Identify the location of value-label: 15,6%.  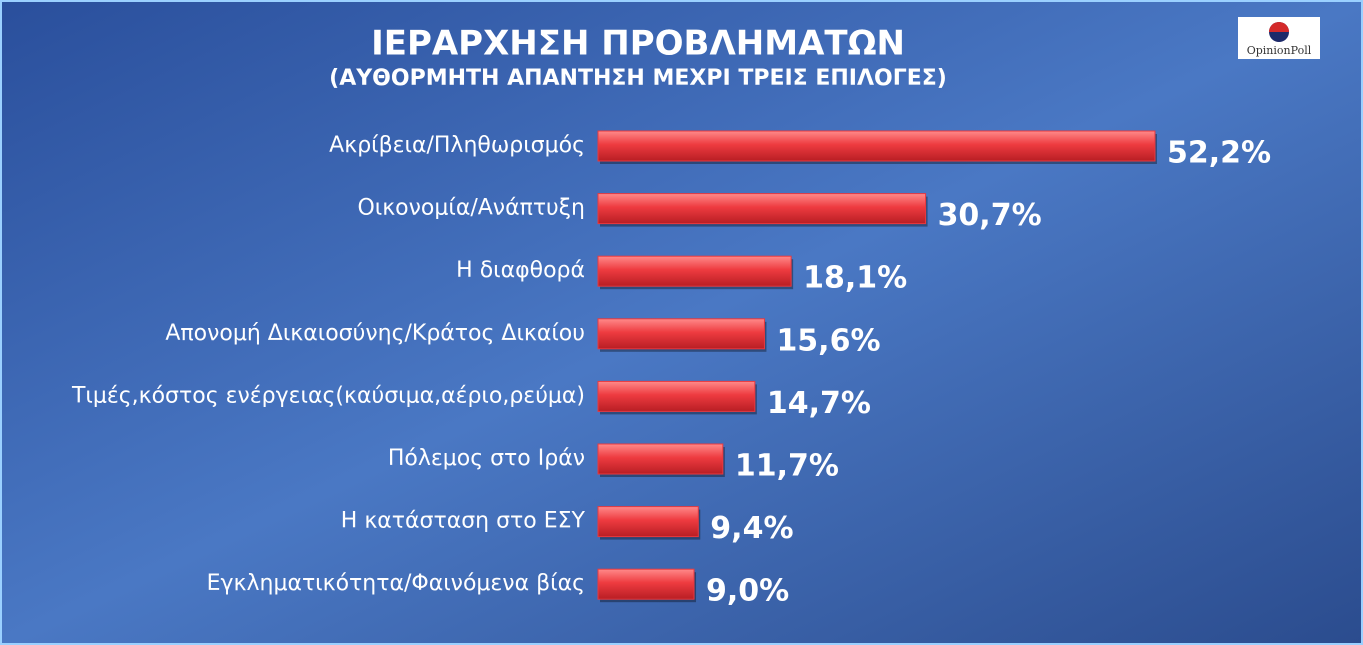
(828, 340).